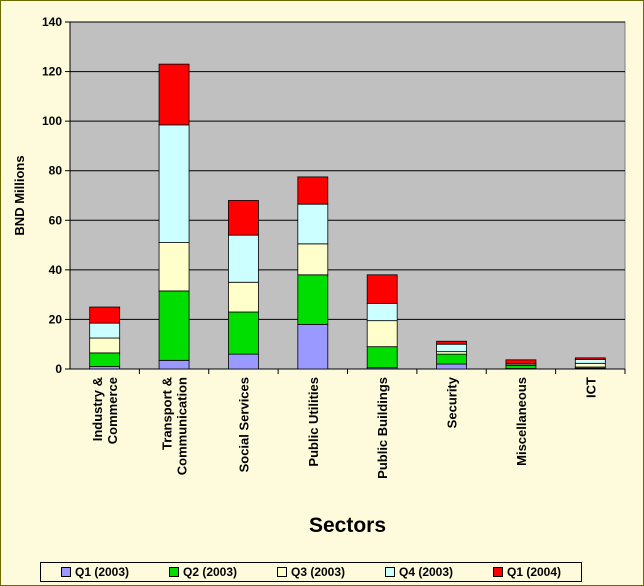 The image size is (644, 586). I want to click on y-tick-label: 100, so click(52, 121).